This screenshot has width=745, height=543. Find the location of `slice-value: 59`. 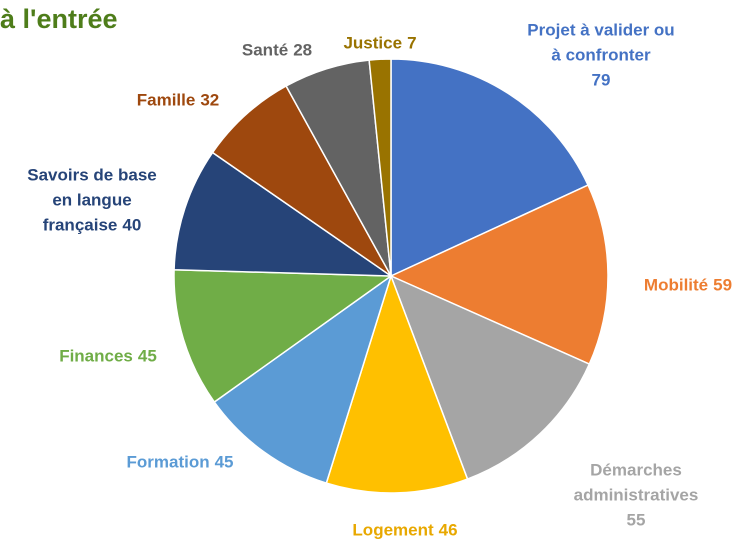

slice-value: 59 is located at coordinates (723, 285).